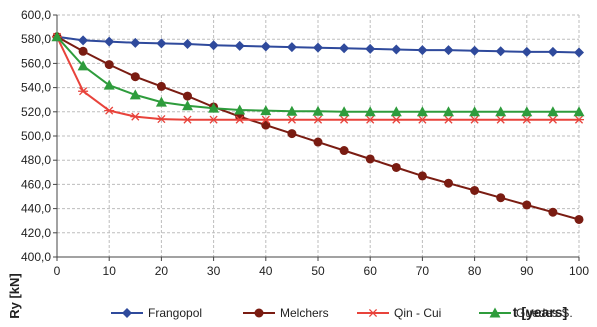 This screenshot has width=597, height=327. What do you see at coordinates (214, 271) in the screenshot?
I see `x-tick-label: 30` at bounding box center [214, 271].